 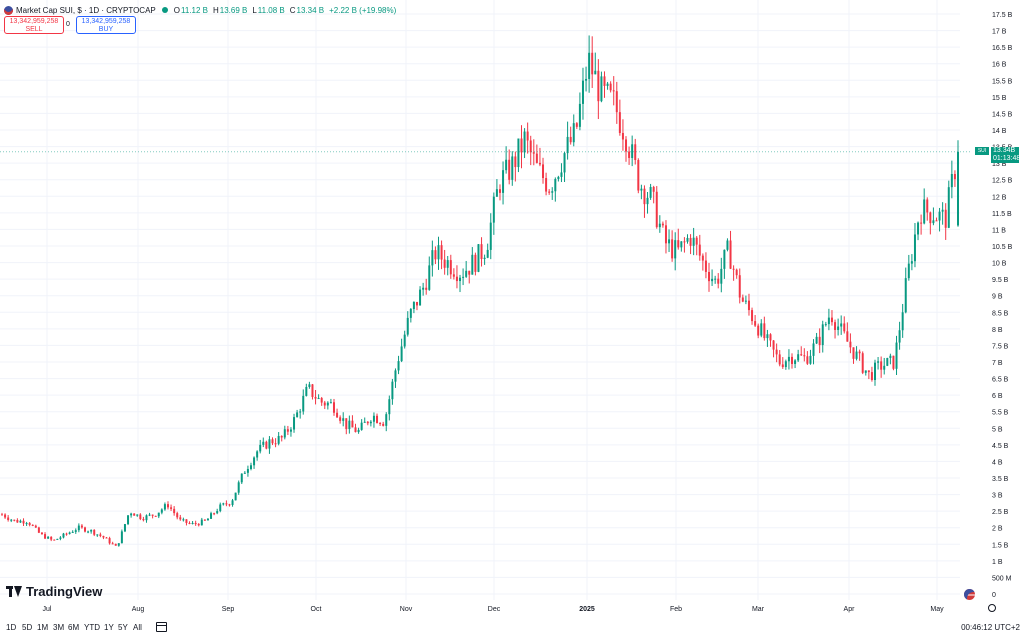 I want to click on y-tick-label: 3.5 B, so click(x=1000, y=479).